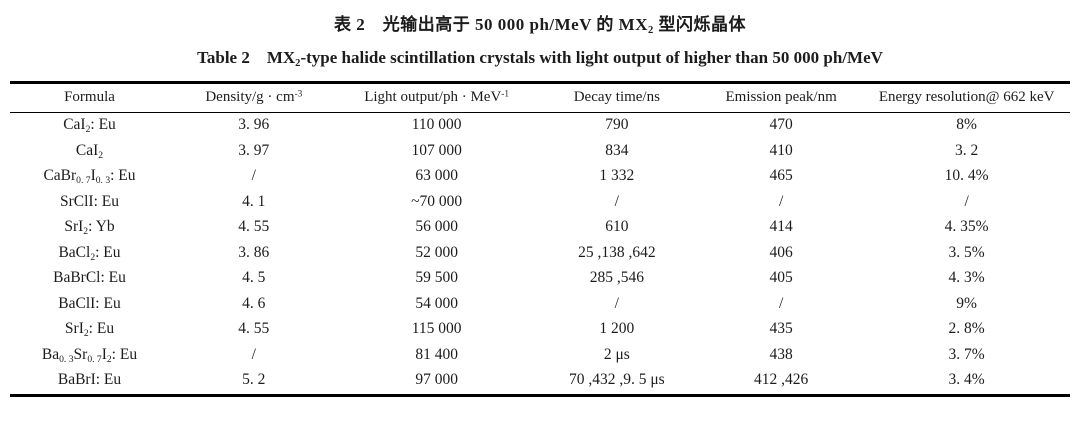  I want to click on energy-resolution-cell: 2. 8%, so click(966, 329).